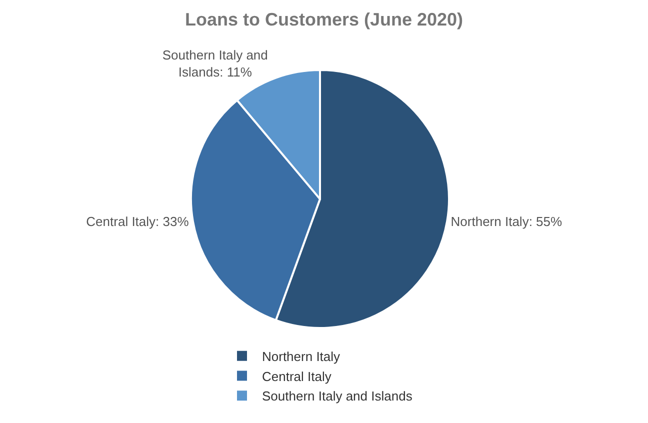 This screenshot has width=648, height=423. I want to click on data-label: Northern Italy: 55%, so click(506, 222).